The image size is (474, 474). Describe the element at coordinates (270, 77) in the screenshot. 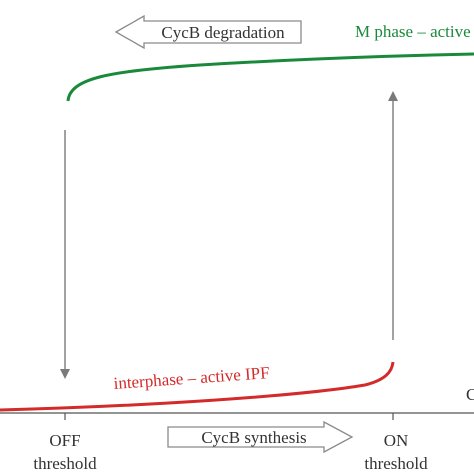

I see `m-phase-curve` at that location.